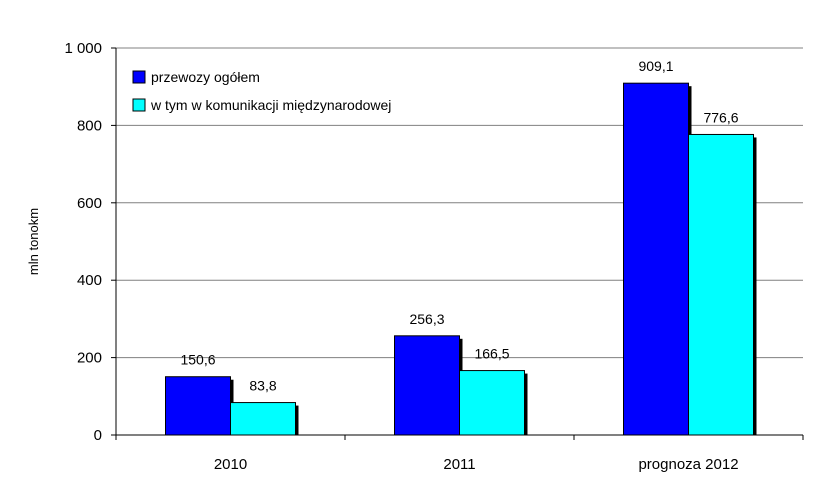 This screenshot has height=498, width=831. What do you see at coordinates (90, 242) in the screenshot?
I see `y-axis: 0 200 400 600 800 1 000` at bounding box center [90, 242].